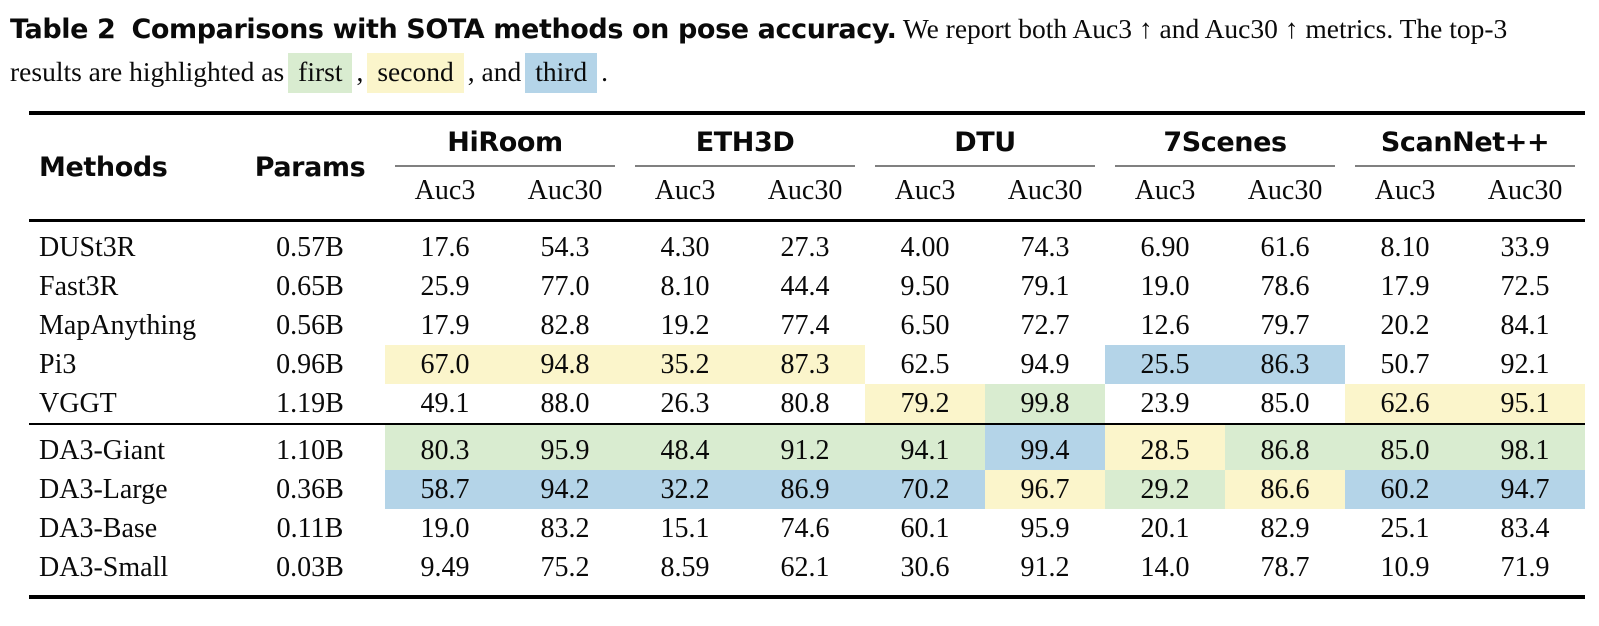 Image resolution: width=1599 pixels, height=626 pixels. I want to click on value-cell: 80.3, so click(445, 447).